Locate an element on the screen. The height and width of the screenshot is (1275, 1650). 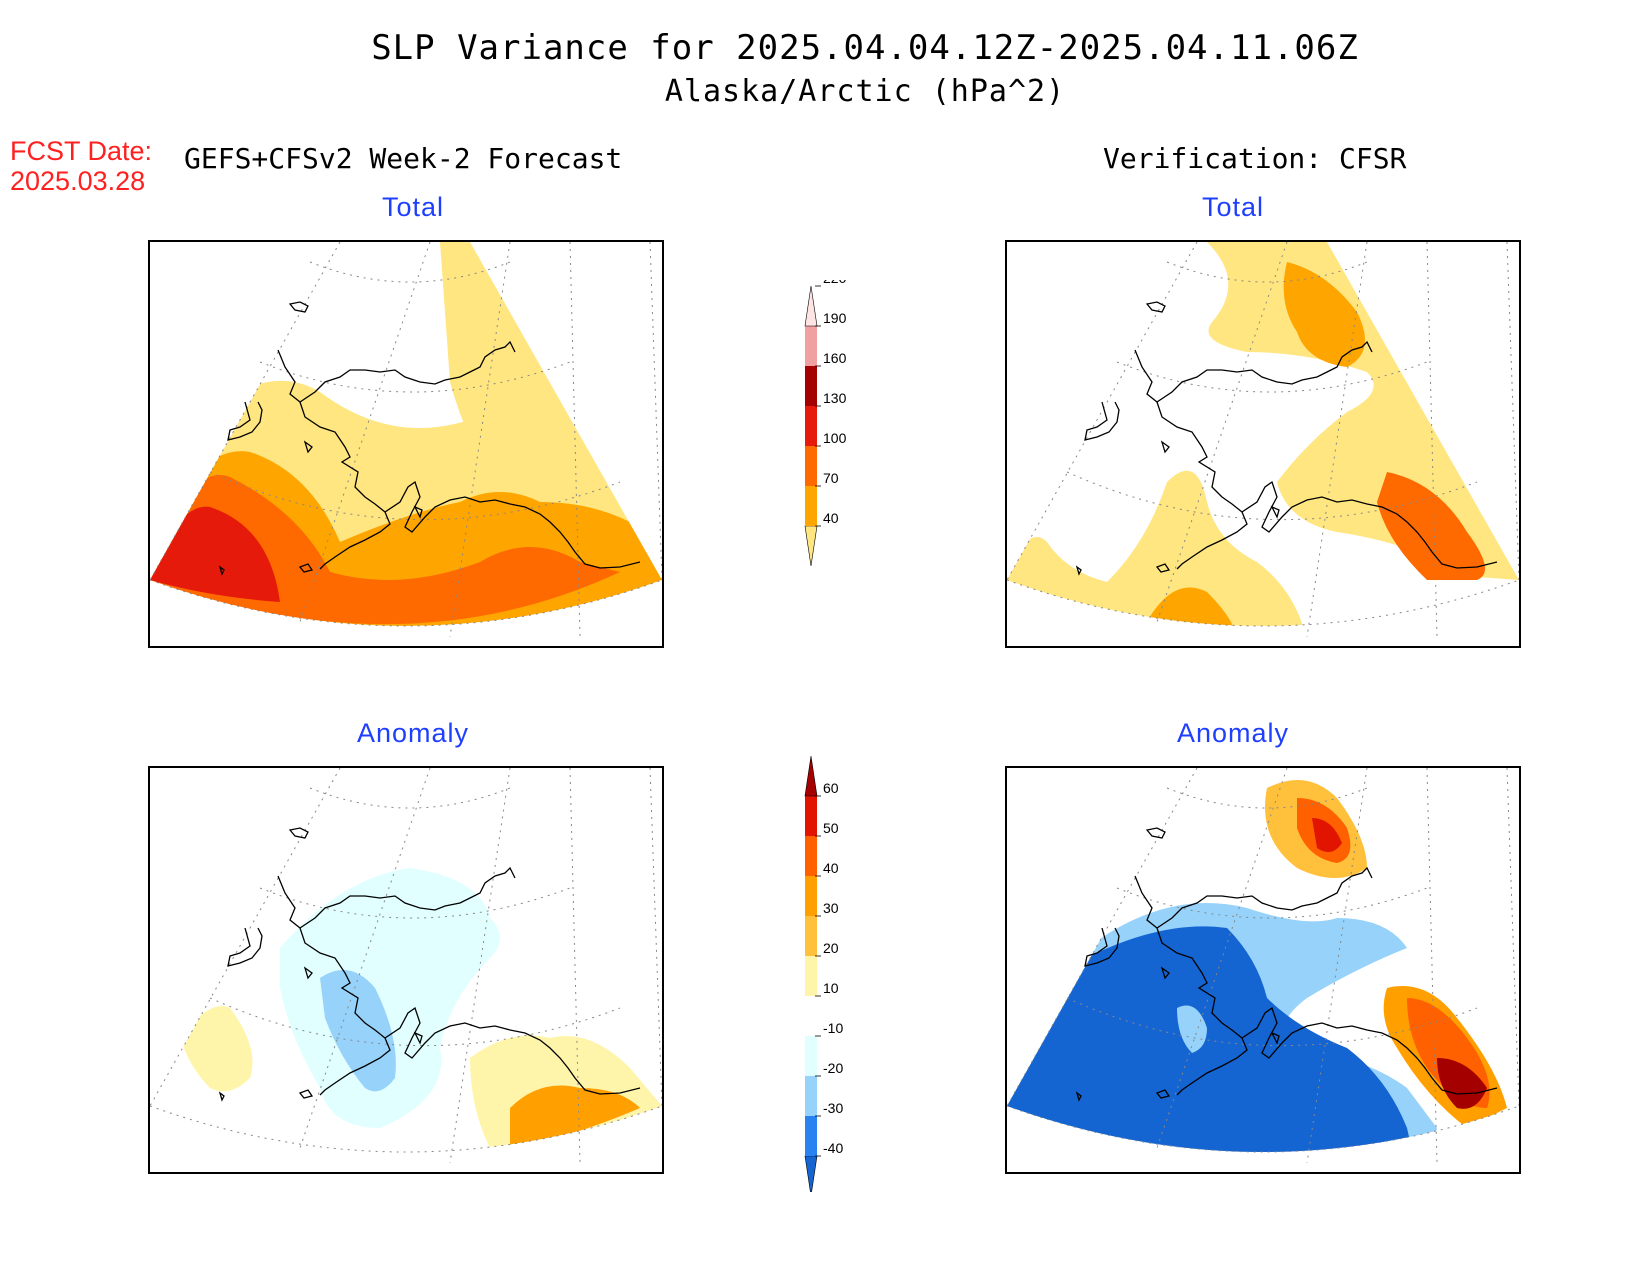
colorbar-total-swatches is located at coordinates (811, 426).